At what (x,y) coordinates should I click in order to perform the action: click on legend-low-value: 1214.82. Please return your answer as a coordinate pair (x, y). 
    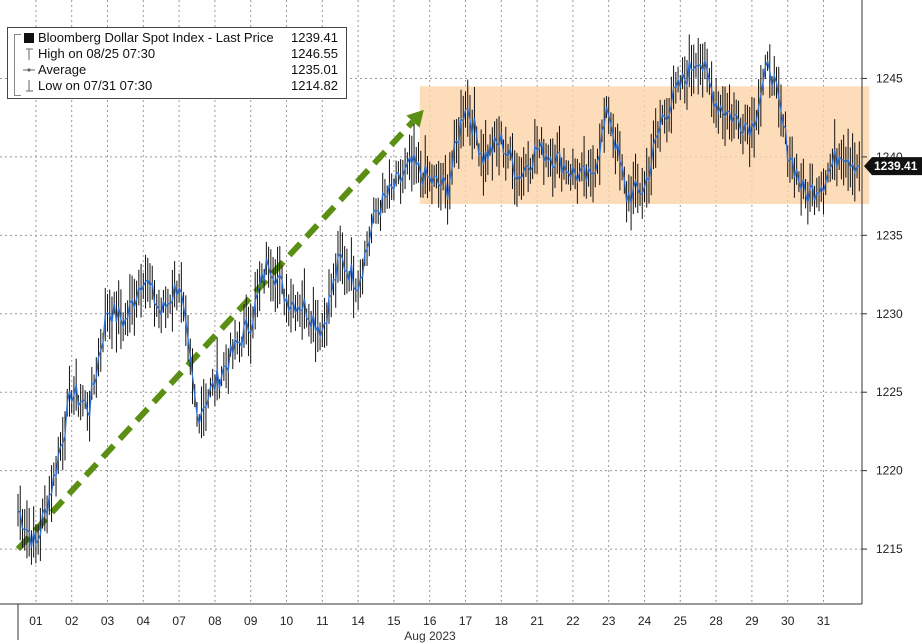
    Looking at the image, I should click on (314, 85).